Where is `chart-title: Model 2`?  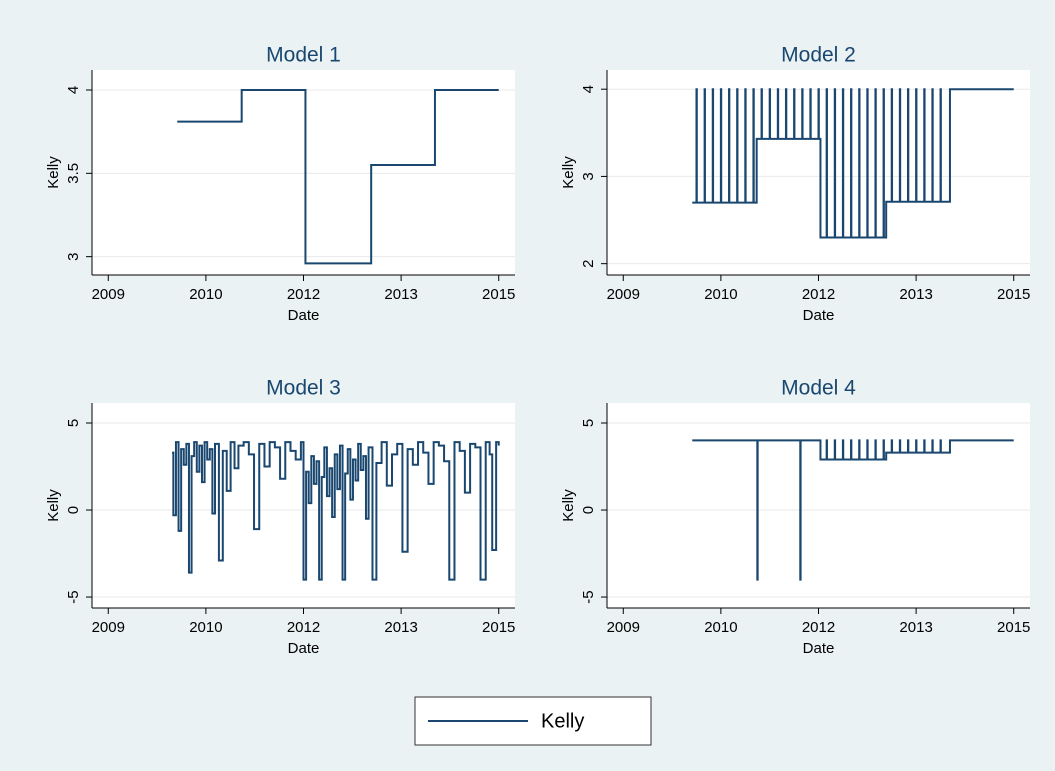 chart-title: Model 2 is located at coordinates (818, 55).